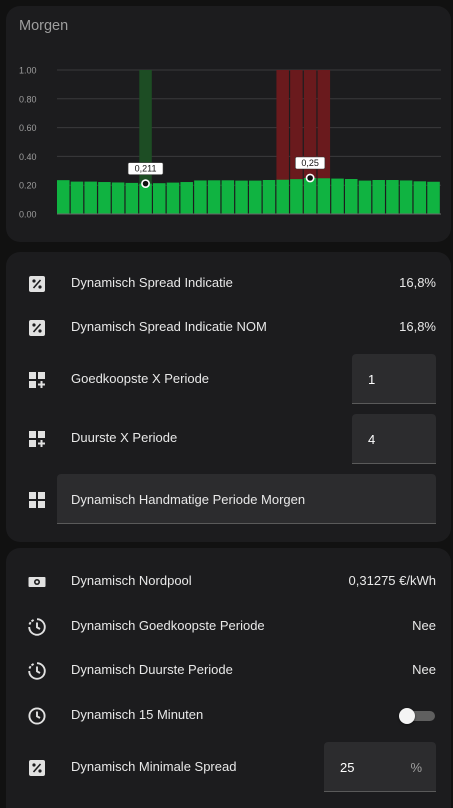 The width and height of the screenshot is (453, 808). I want to click on min-spread-input: 25 %, so click(380, 767).